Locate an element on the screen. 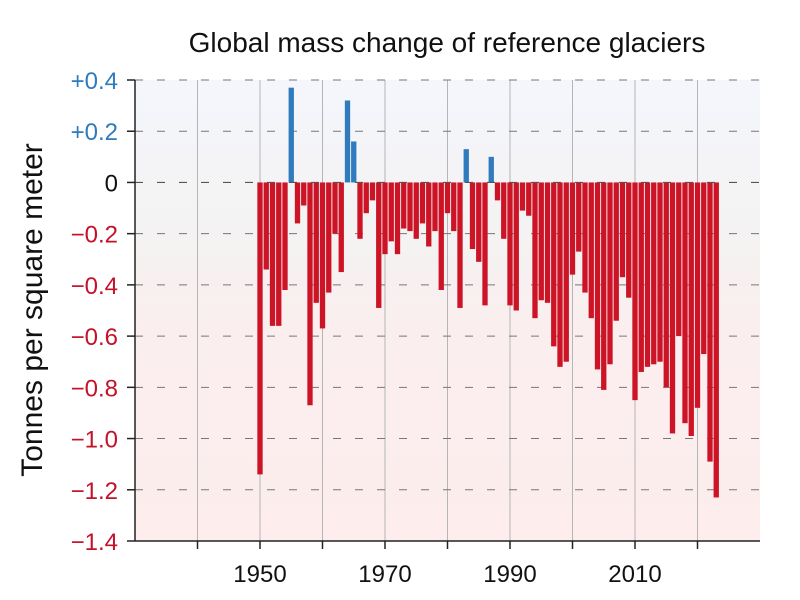  bar-1958 is located at coordinates (310, 294).